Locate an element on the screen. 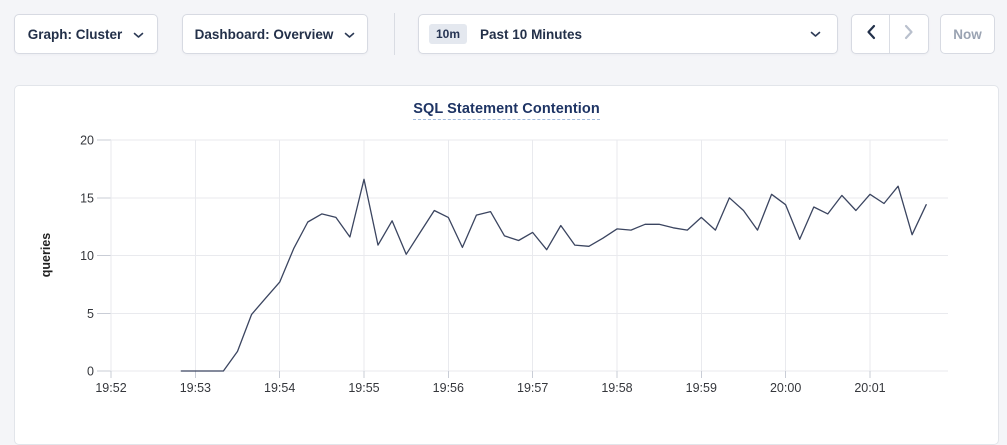 This screenshot has height=445, width=1007. time-range-select: 10m Past 10 Minutes is located at coordinates (628, 34).